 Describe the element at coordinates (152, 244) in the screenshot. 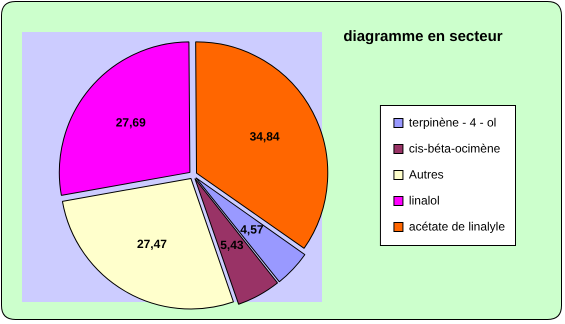

I see `data-label: 27,47` at that location.